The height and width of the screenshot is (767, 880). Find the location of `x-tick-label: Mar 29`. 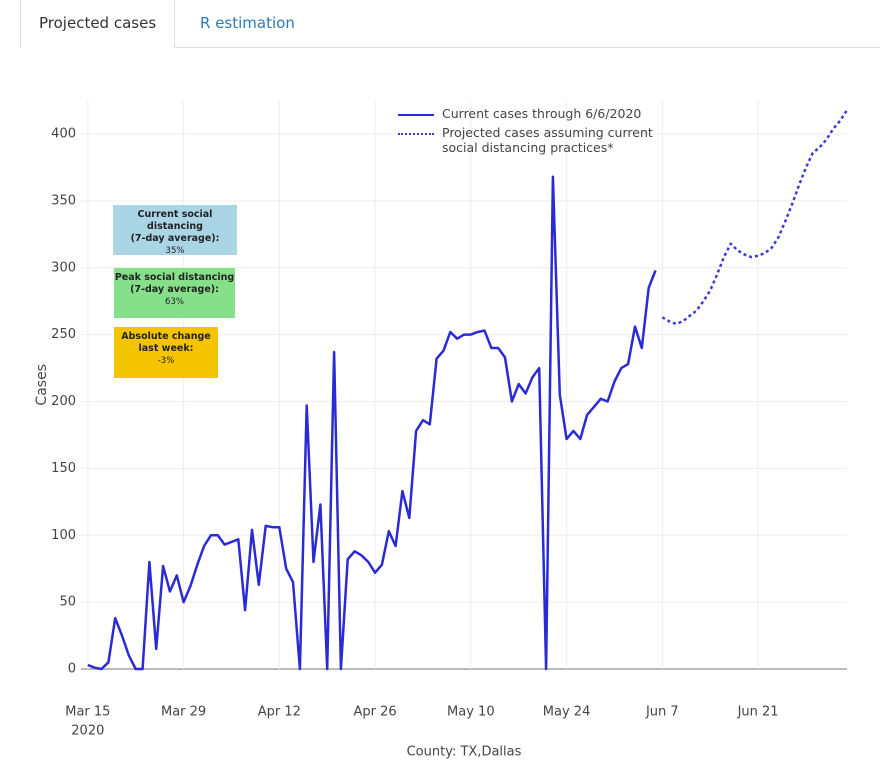

x-tick-label: Mar 29 is located at coordinates (183, 712).